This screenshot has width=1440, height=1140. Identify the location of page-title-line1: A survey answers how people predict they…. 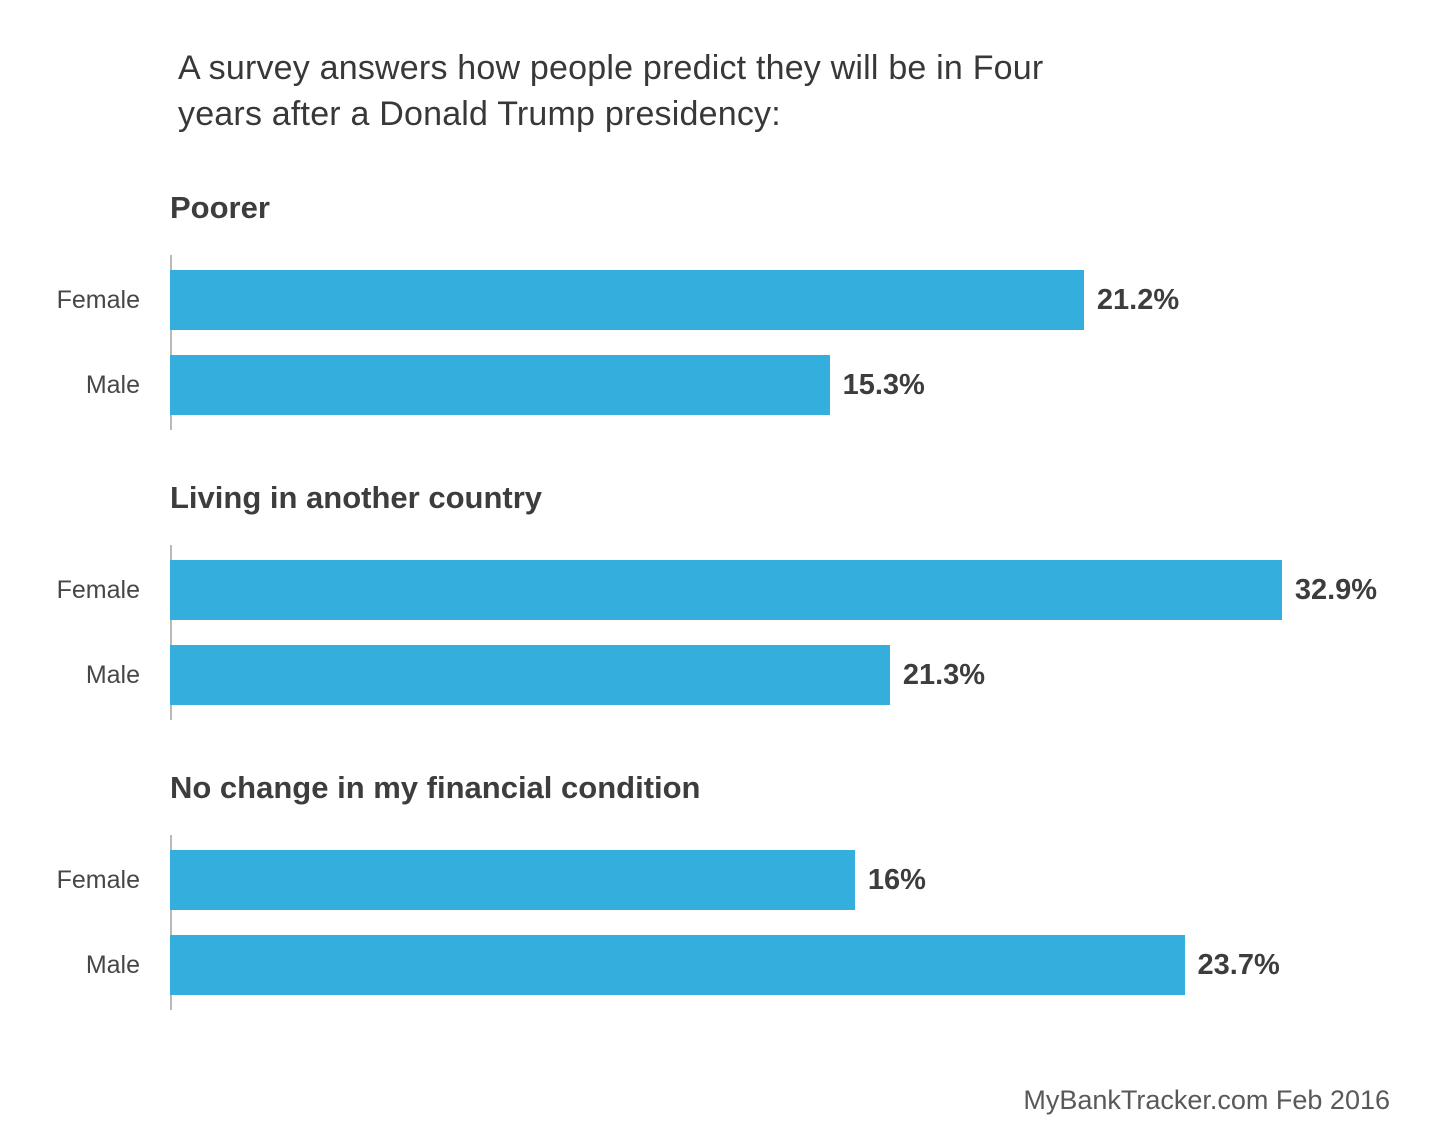
(611, 68).